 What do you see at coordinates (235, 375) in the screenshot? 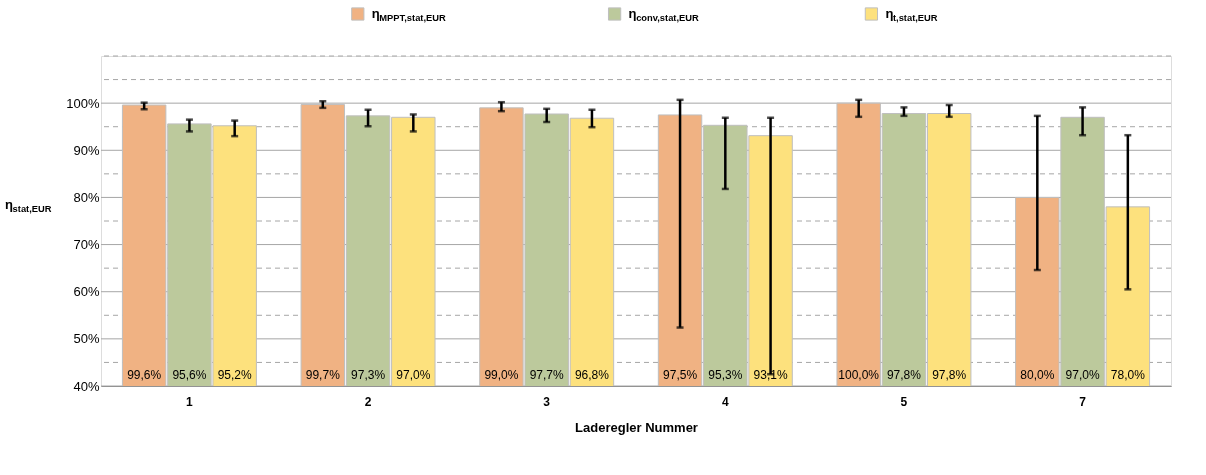
I see `data-label: 95,2%` at bounding box center [235, 375].